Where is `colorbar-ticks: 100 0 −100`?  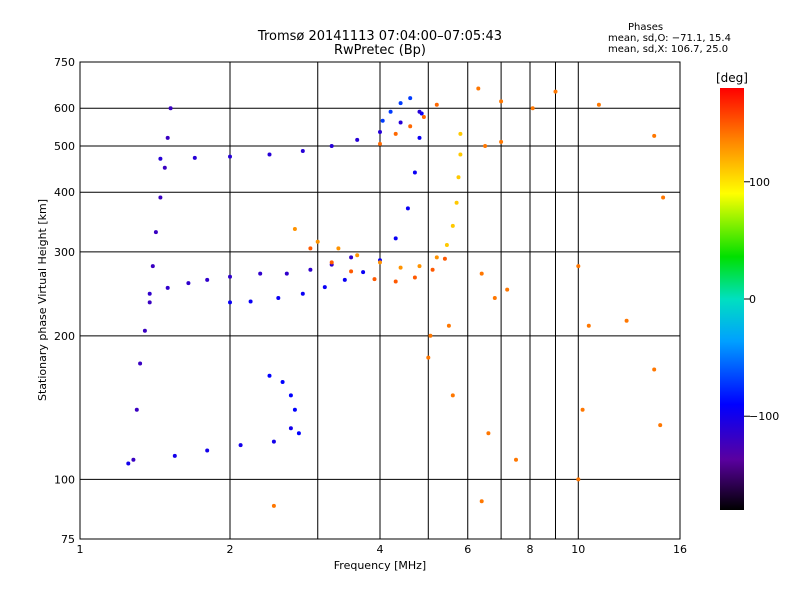 colorbar-ticks: 100 0 −100 is located at coordinates (761, 299).